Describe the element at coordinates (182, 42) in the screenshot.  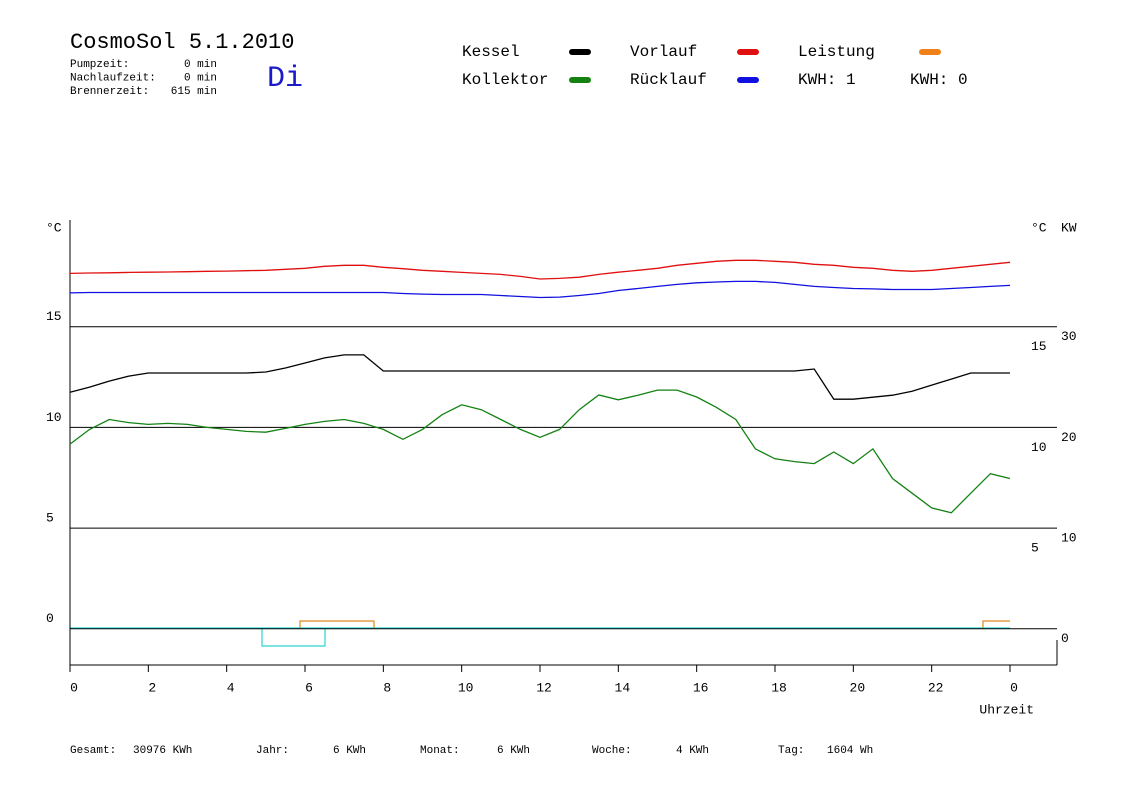
I see `title: CosmoSol 5.1.2010` at that location.